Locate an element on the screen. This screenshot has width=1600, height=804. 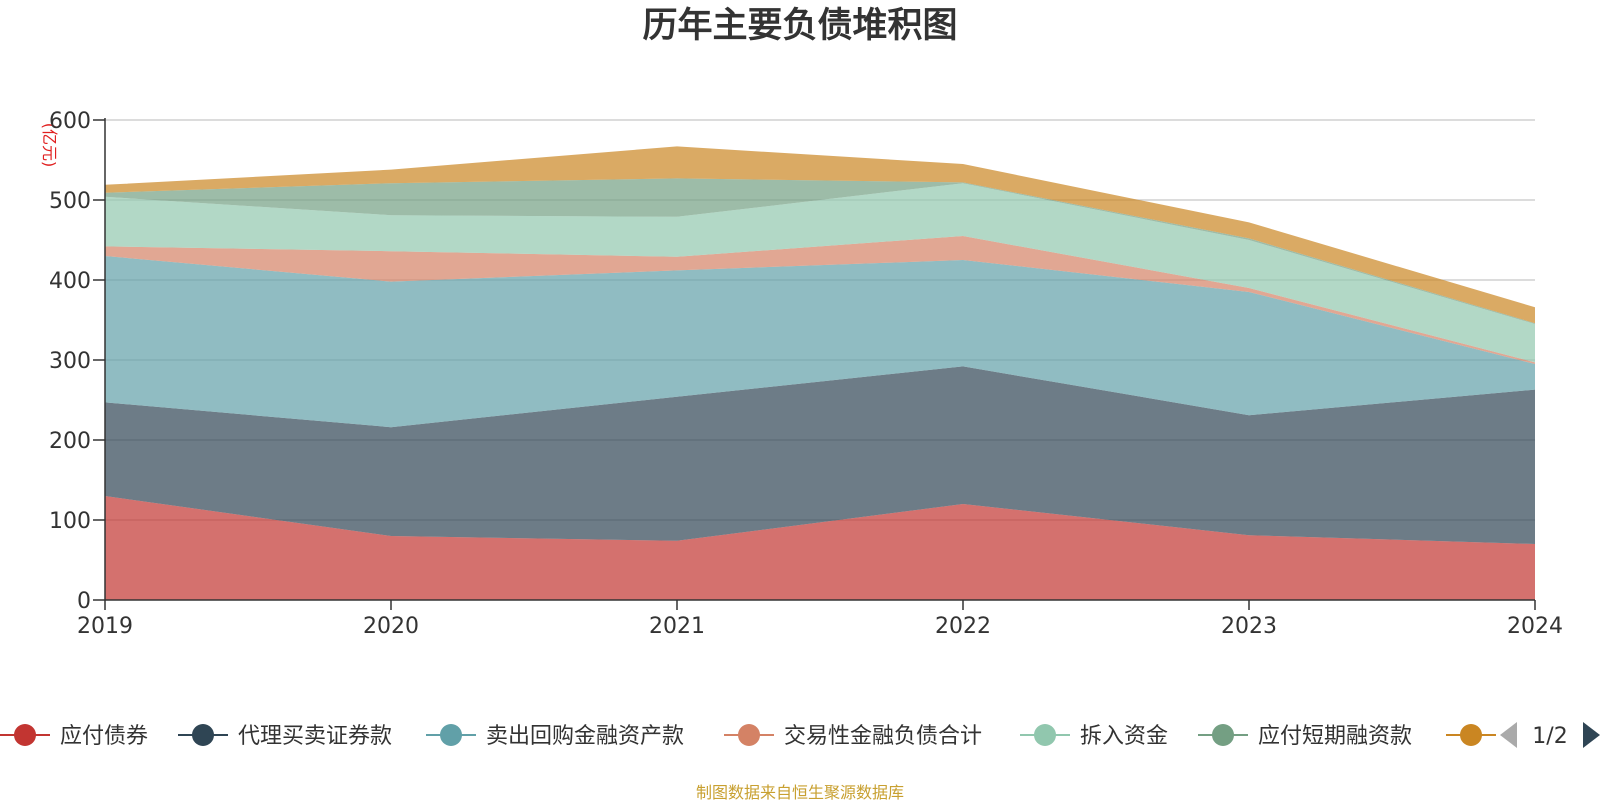
legend-item-label: 代理买卖证券款 is located at coordinates (315, 736).